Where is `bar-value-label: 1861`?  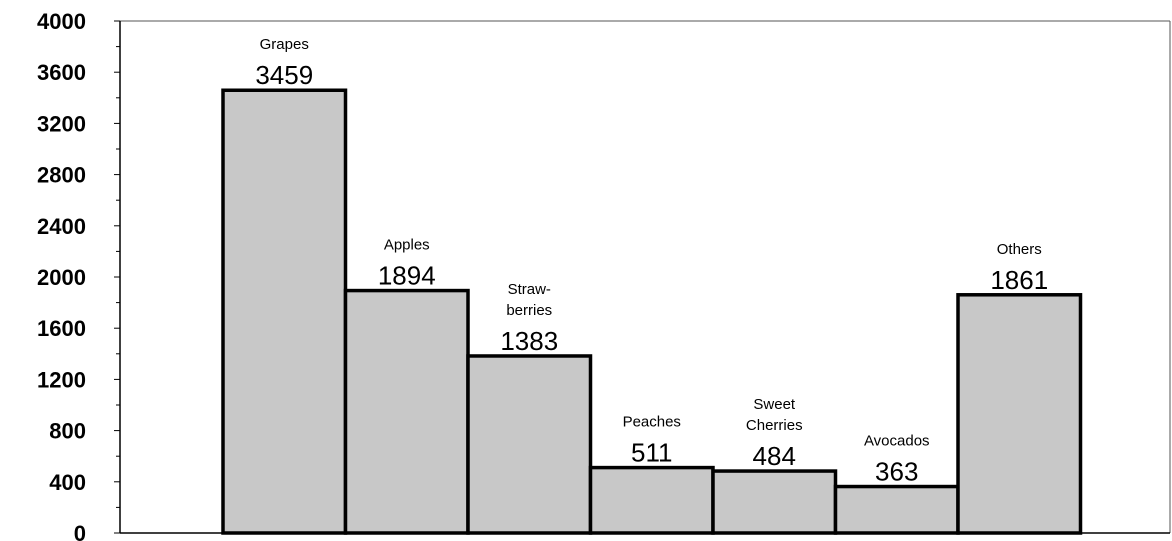 bar-value-label: 1861 is located at coordinates (1019, 280).